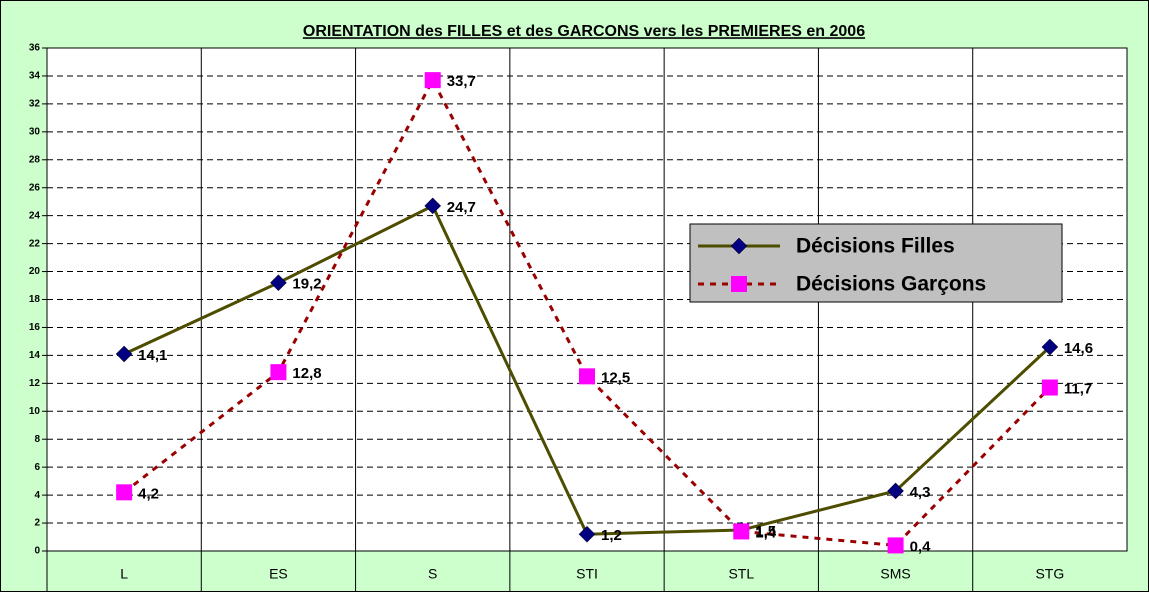  Describe the element at coordinates (1078, 388) in the screenshot. I see `data-label: 11,7` at that location.